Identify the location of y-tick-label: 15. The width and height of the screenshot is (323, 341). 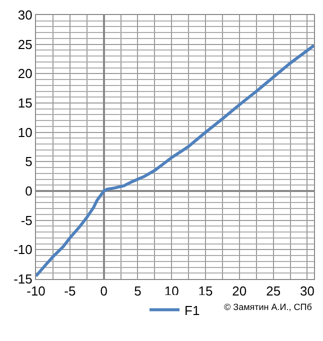
(25, 103).